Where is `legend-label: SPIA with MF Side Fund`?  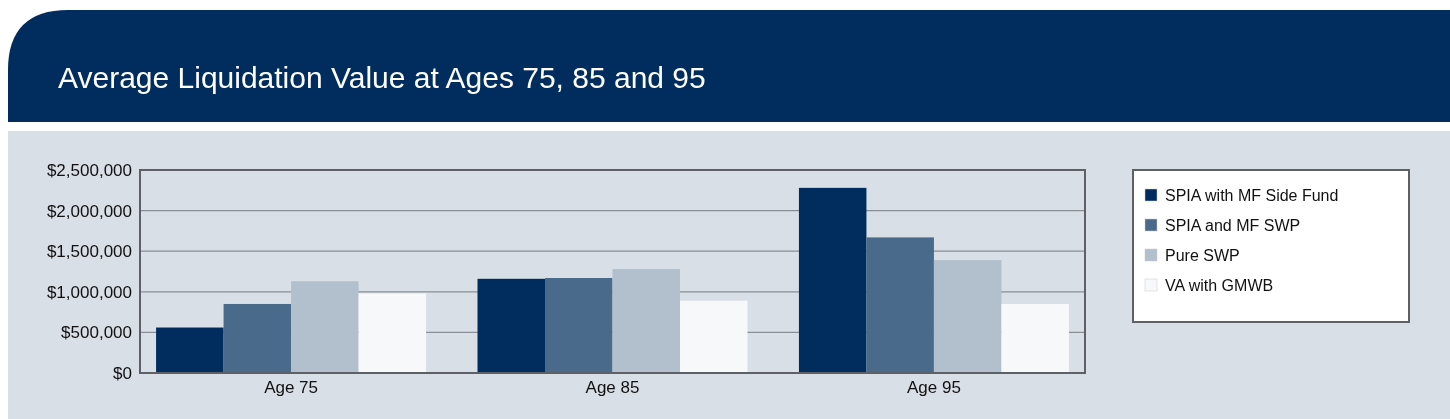 legend-label: SPIA with MF Side Fund is located at coordinates (1252, 195).